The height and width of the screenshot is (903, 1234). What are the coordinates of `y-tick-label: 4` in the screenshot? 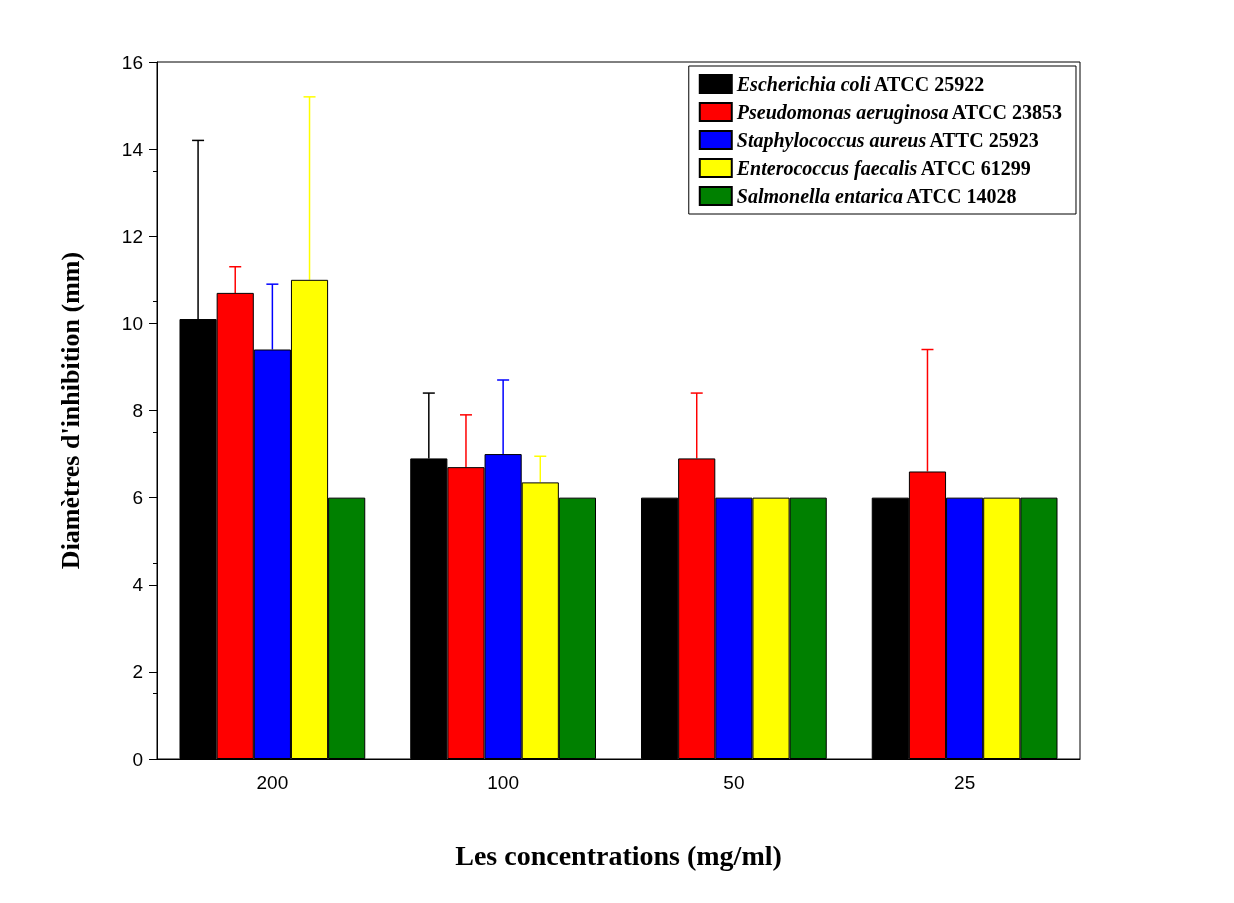 It's located at (138, 585).